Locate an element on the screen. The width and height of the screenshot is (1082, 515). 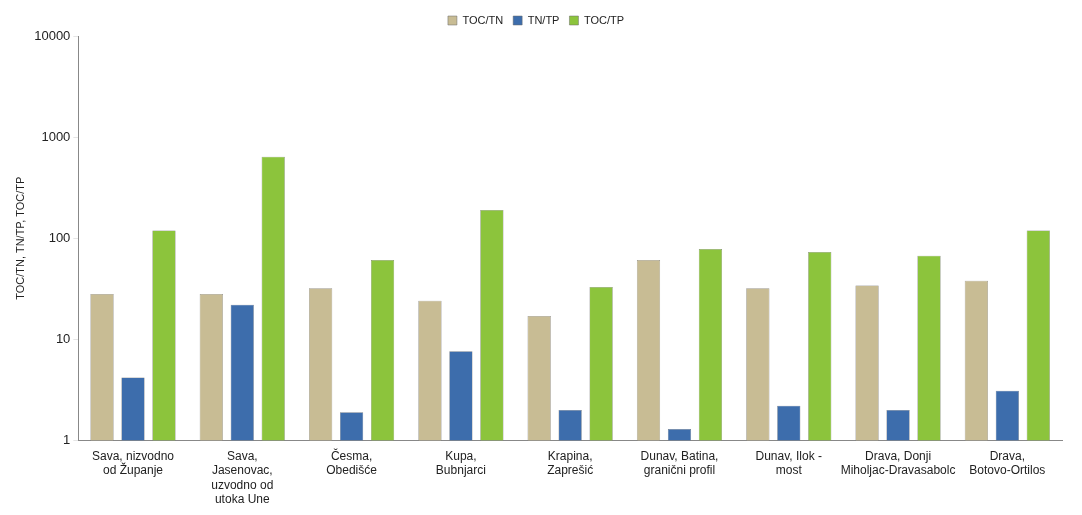
y-axis-title: TOC/TN, TN/TP, TOC/TP is located at coordinates (19, 238).